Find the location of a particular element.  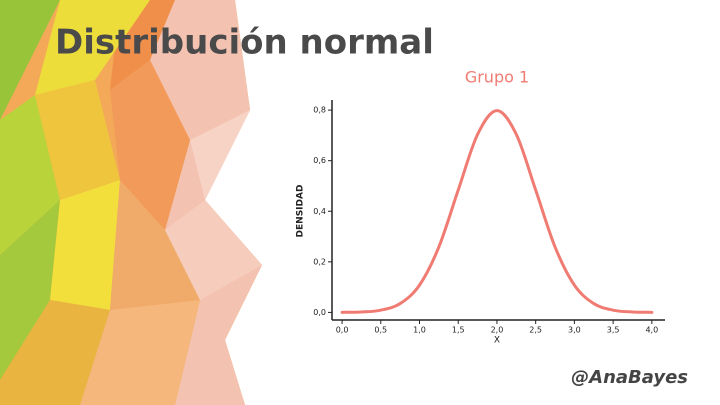

x-tick-label: 3,0 is located at coordinates (574, 330).